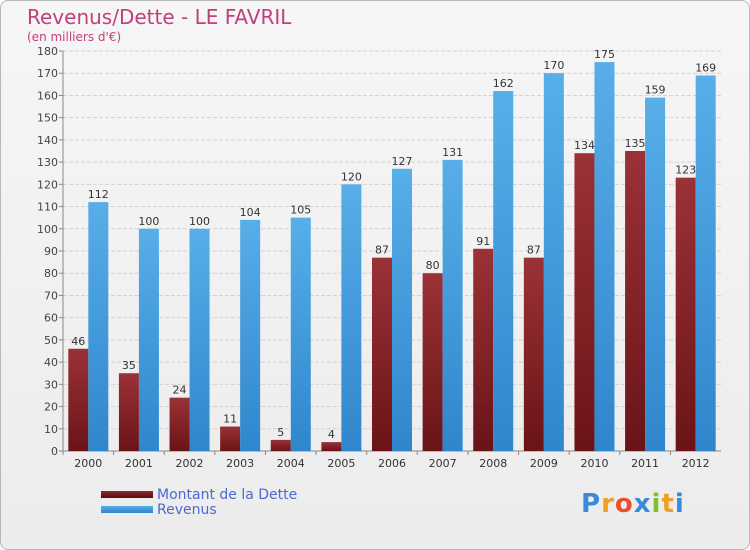 The image size is (750, 550). Describe the element at coordinates (47, 73) in the screenshot. I see `y-tick-label: 170` at that location.